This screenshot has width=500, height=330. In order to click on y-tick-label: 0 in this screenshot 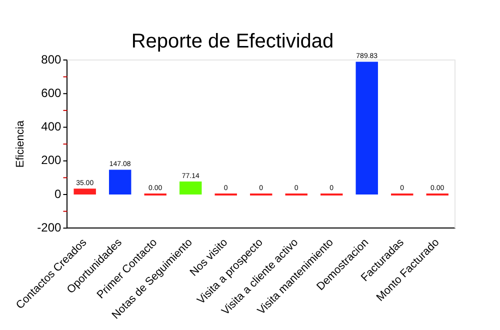, I will do `click(58, 193)`.